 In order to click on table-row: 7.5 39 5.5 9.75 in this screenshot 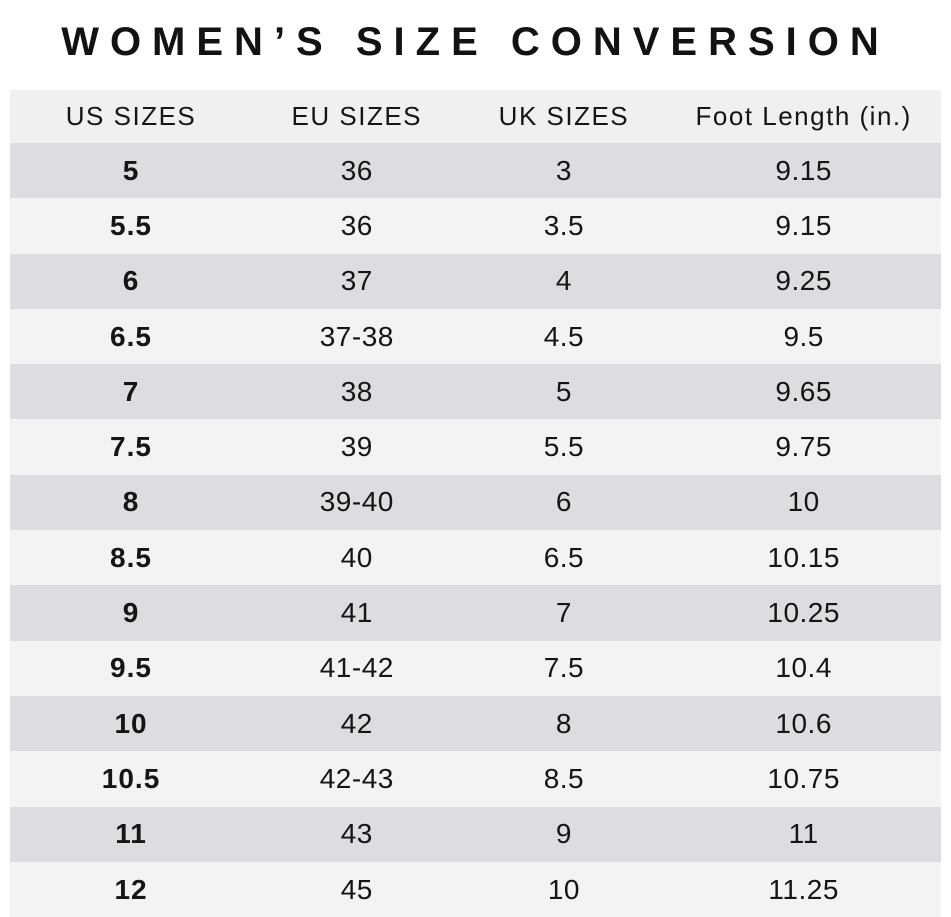, I will do `click(475, 447)`.